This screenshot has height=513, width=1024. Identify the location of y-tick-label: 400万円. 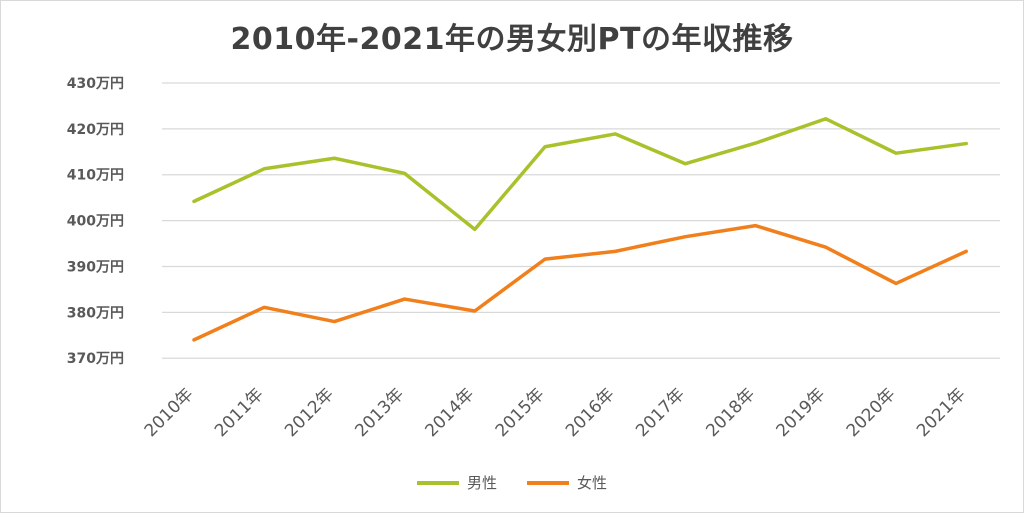
(95, 222).